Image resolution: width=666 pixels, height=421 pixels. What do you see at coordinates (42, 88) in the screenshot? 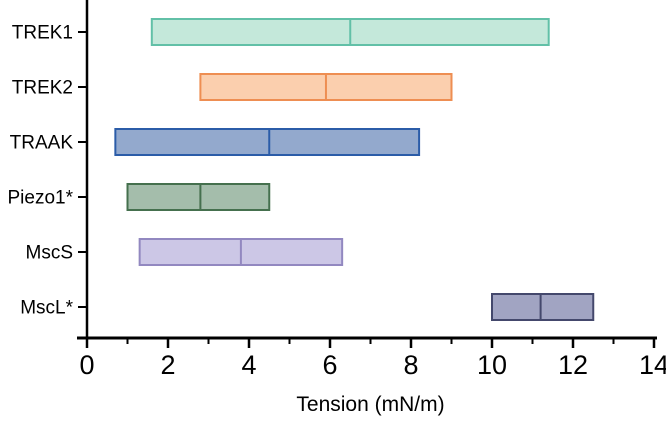
I see `category-label-trek2: TREK2` at bounding box center [42, 88].